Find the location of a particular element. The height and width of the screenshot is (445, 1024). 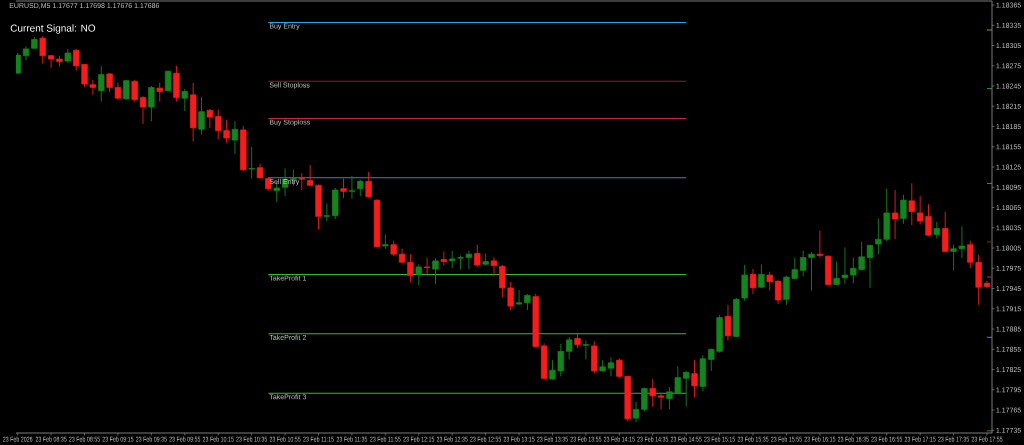

text: Current Signal: NO is located at coordinates (53, 29).